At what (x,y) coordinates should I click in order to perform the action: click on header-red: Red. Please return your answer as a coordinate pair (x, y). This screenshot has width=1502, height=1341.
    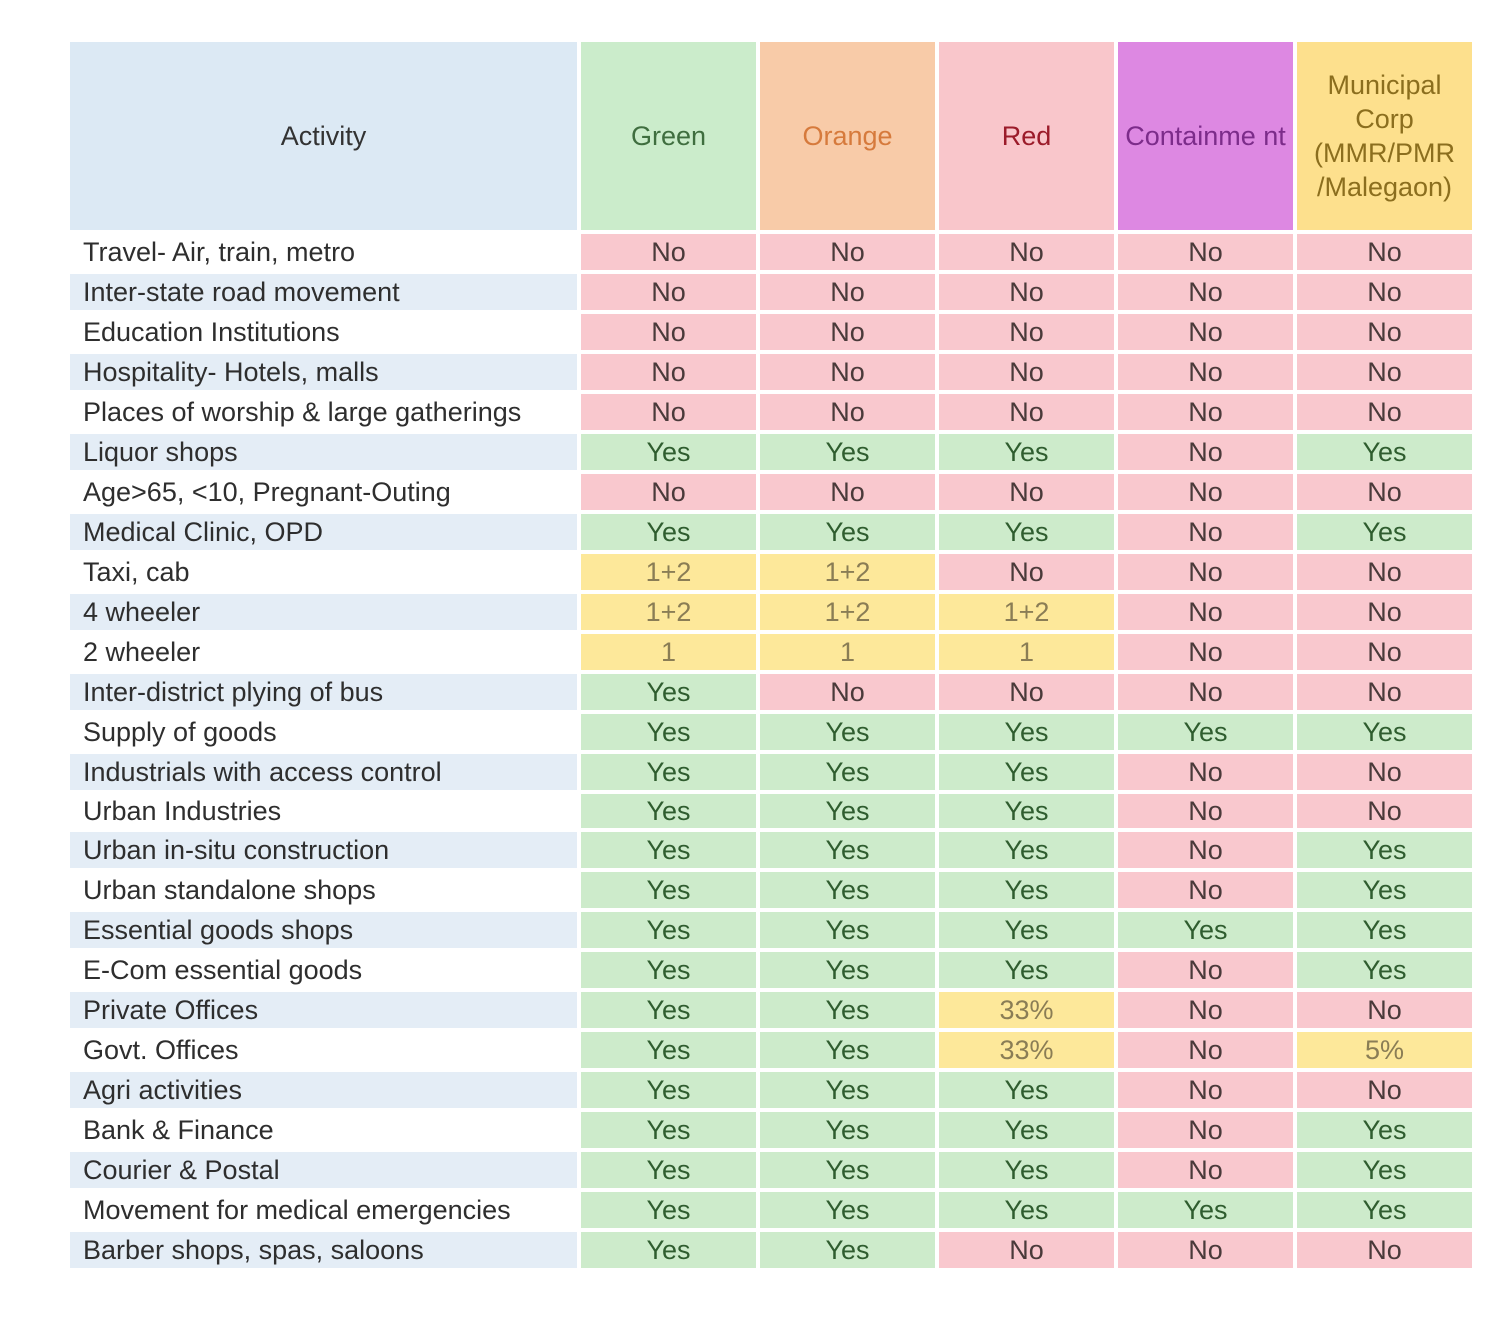
    Looking at the image, I should click on (1026, 136).